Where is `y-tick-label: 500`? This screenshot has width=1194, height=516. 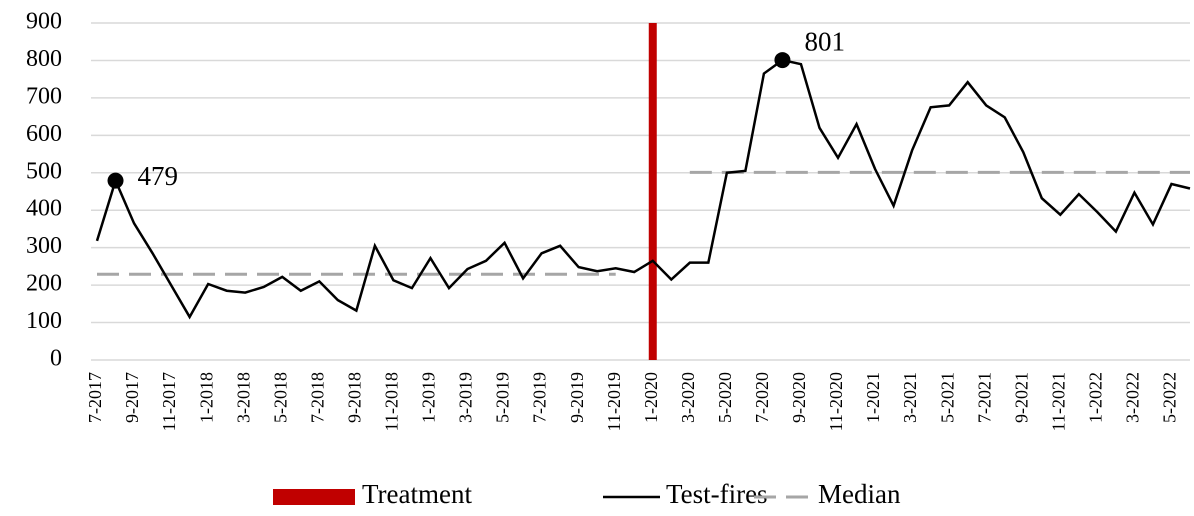
y-tick-label: 500 is located at coordinates (44, 171).